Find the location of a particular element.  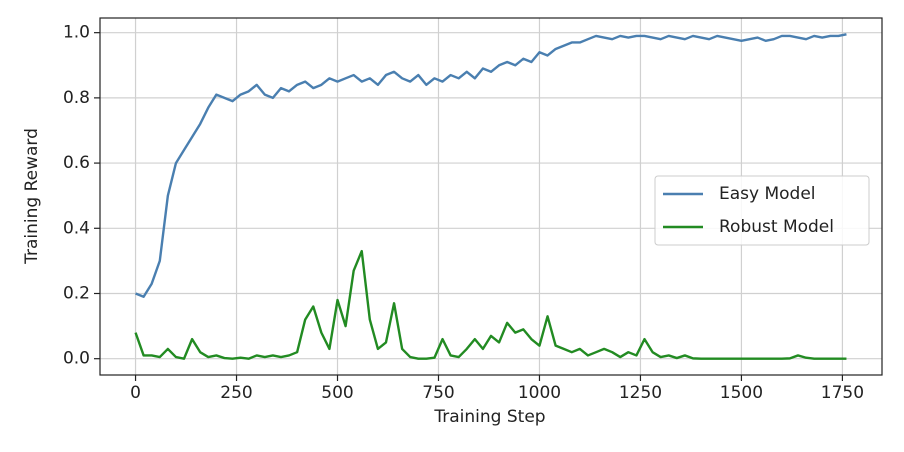

x-tick-label: 1750 is located at coordinates (842, 393).